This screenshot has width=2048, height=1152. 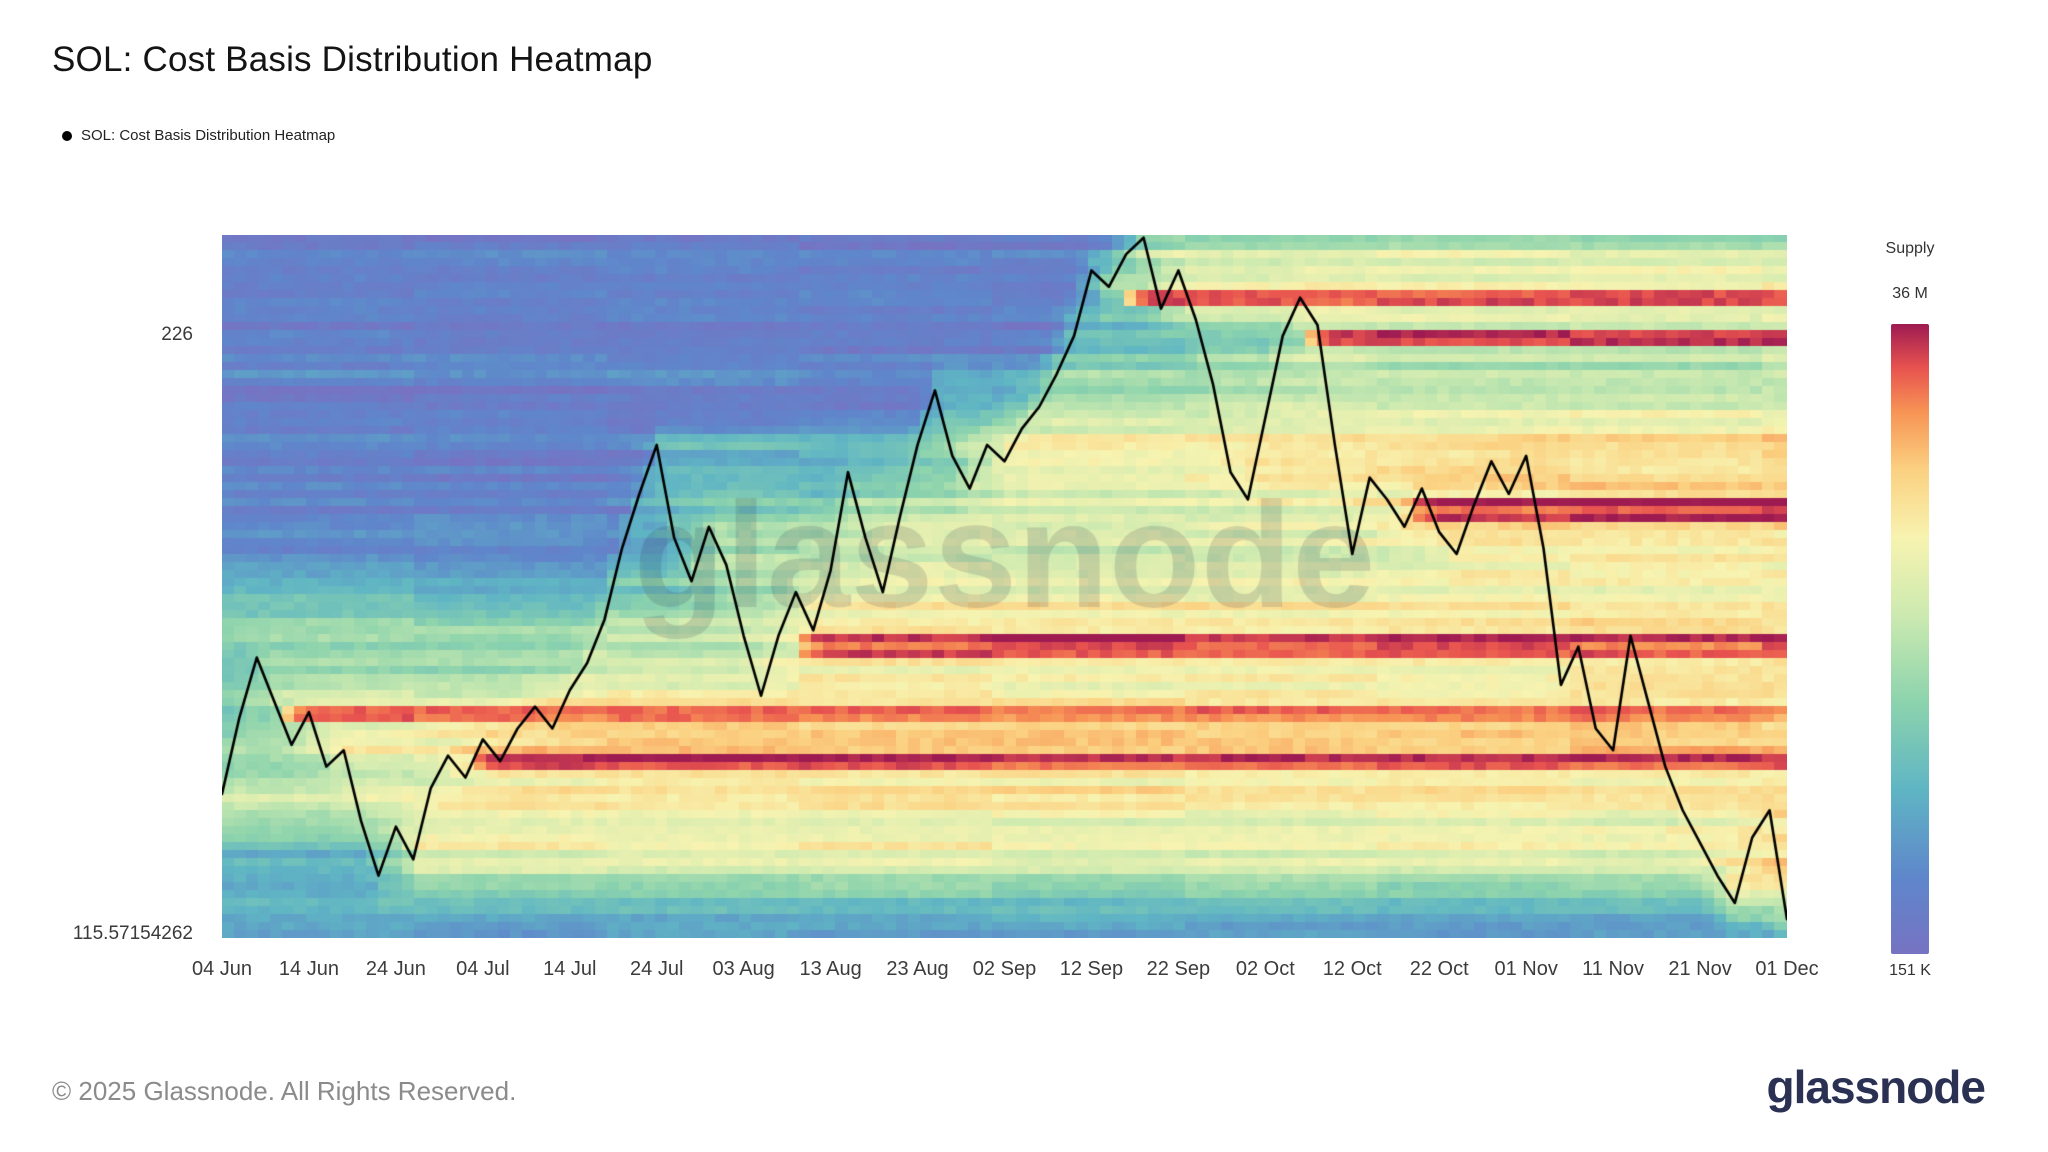 I want to click on x-tick-label: 12 Oct, so click(x=1352, y=969).